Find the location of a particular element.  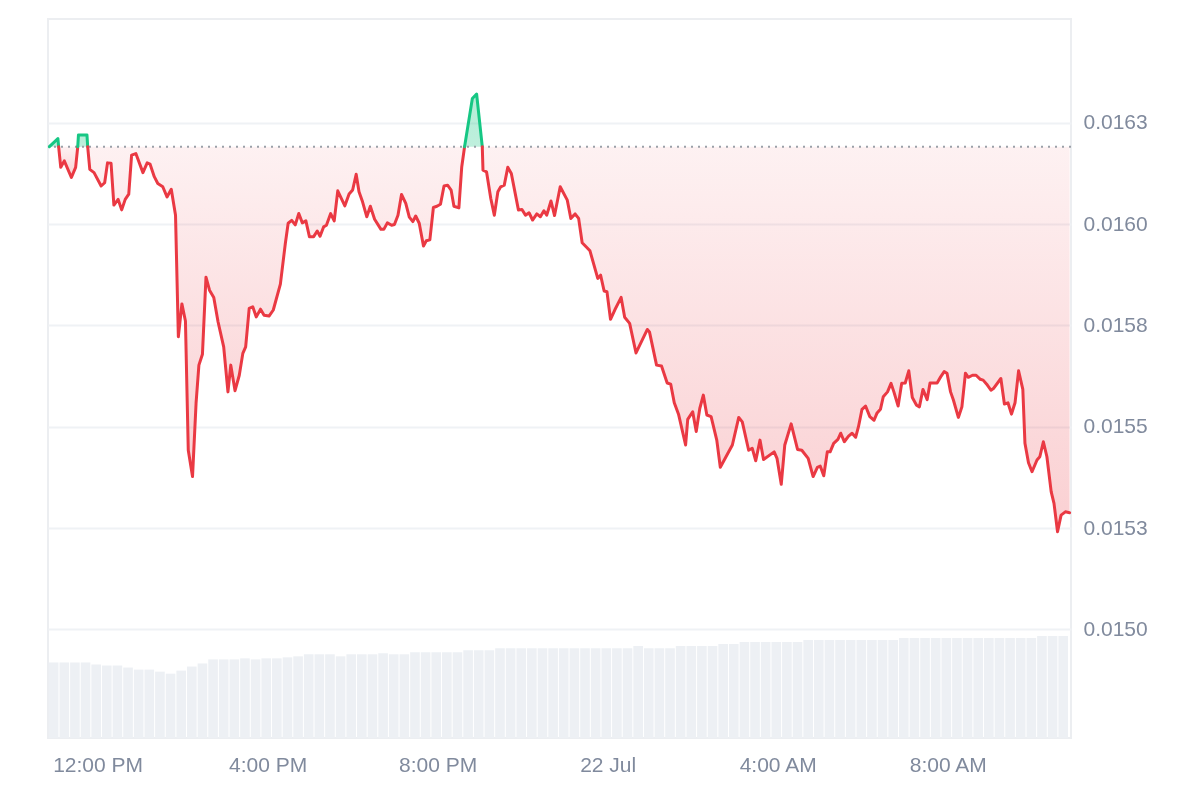

x-tick-label: 8:00 PM is located at coordinates (438, 764).